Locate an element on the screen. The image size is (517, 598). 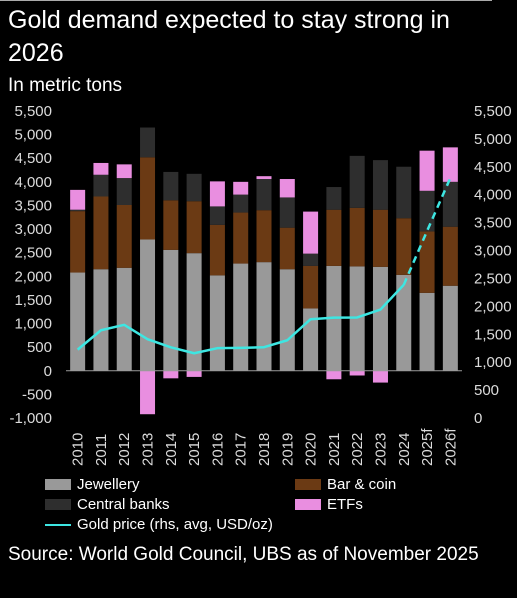
legend-item-bar-coin: Bar & coin is located at coordinates (345, 484).